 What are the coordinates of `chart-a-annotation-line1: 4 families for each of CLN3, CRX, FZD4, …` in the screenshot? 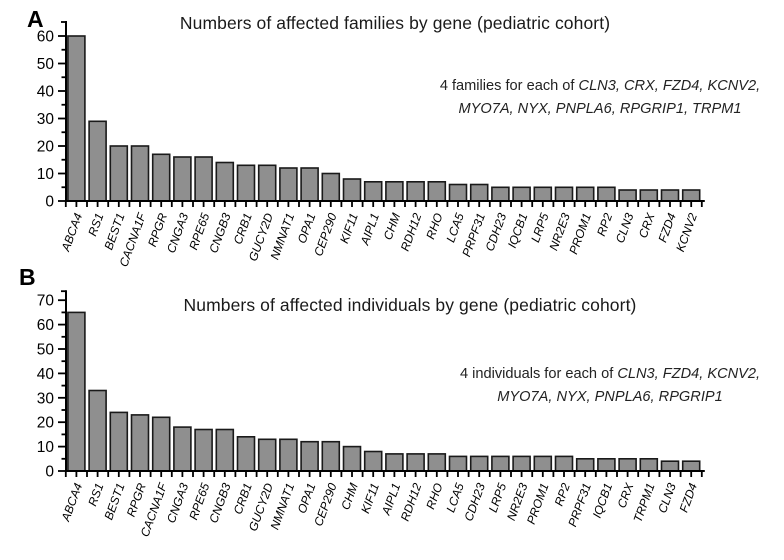 It's located at (598, 86).